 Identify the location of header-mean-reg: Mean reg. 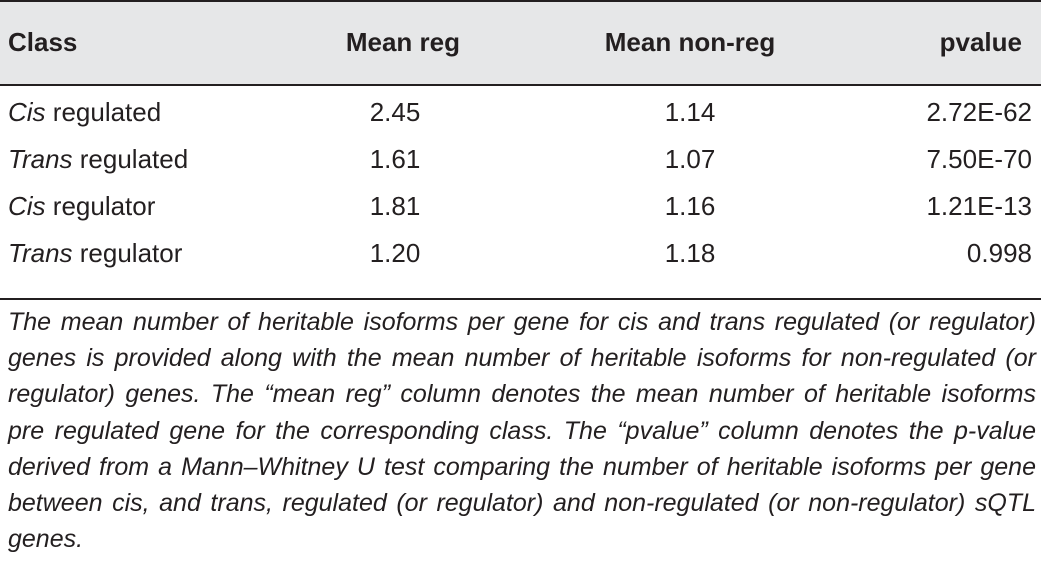
(402, 42).